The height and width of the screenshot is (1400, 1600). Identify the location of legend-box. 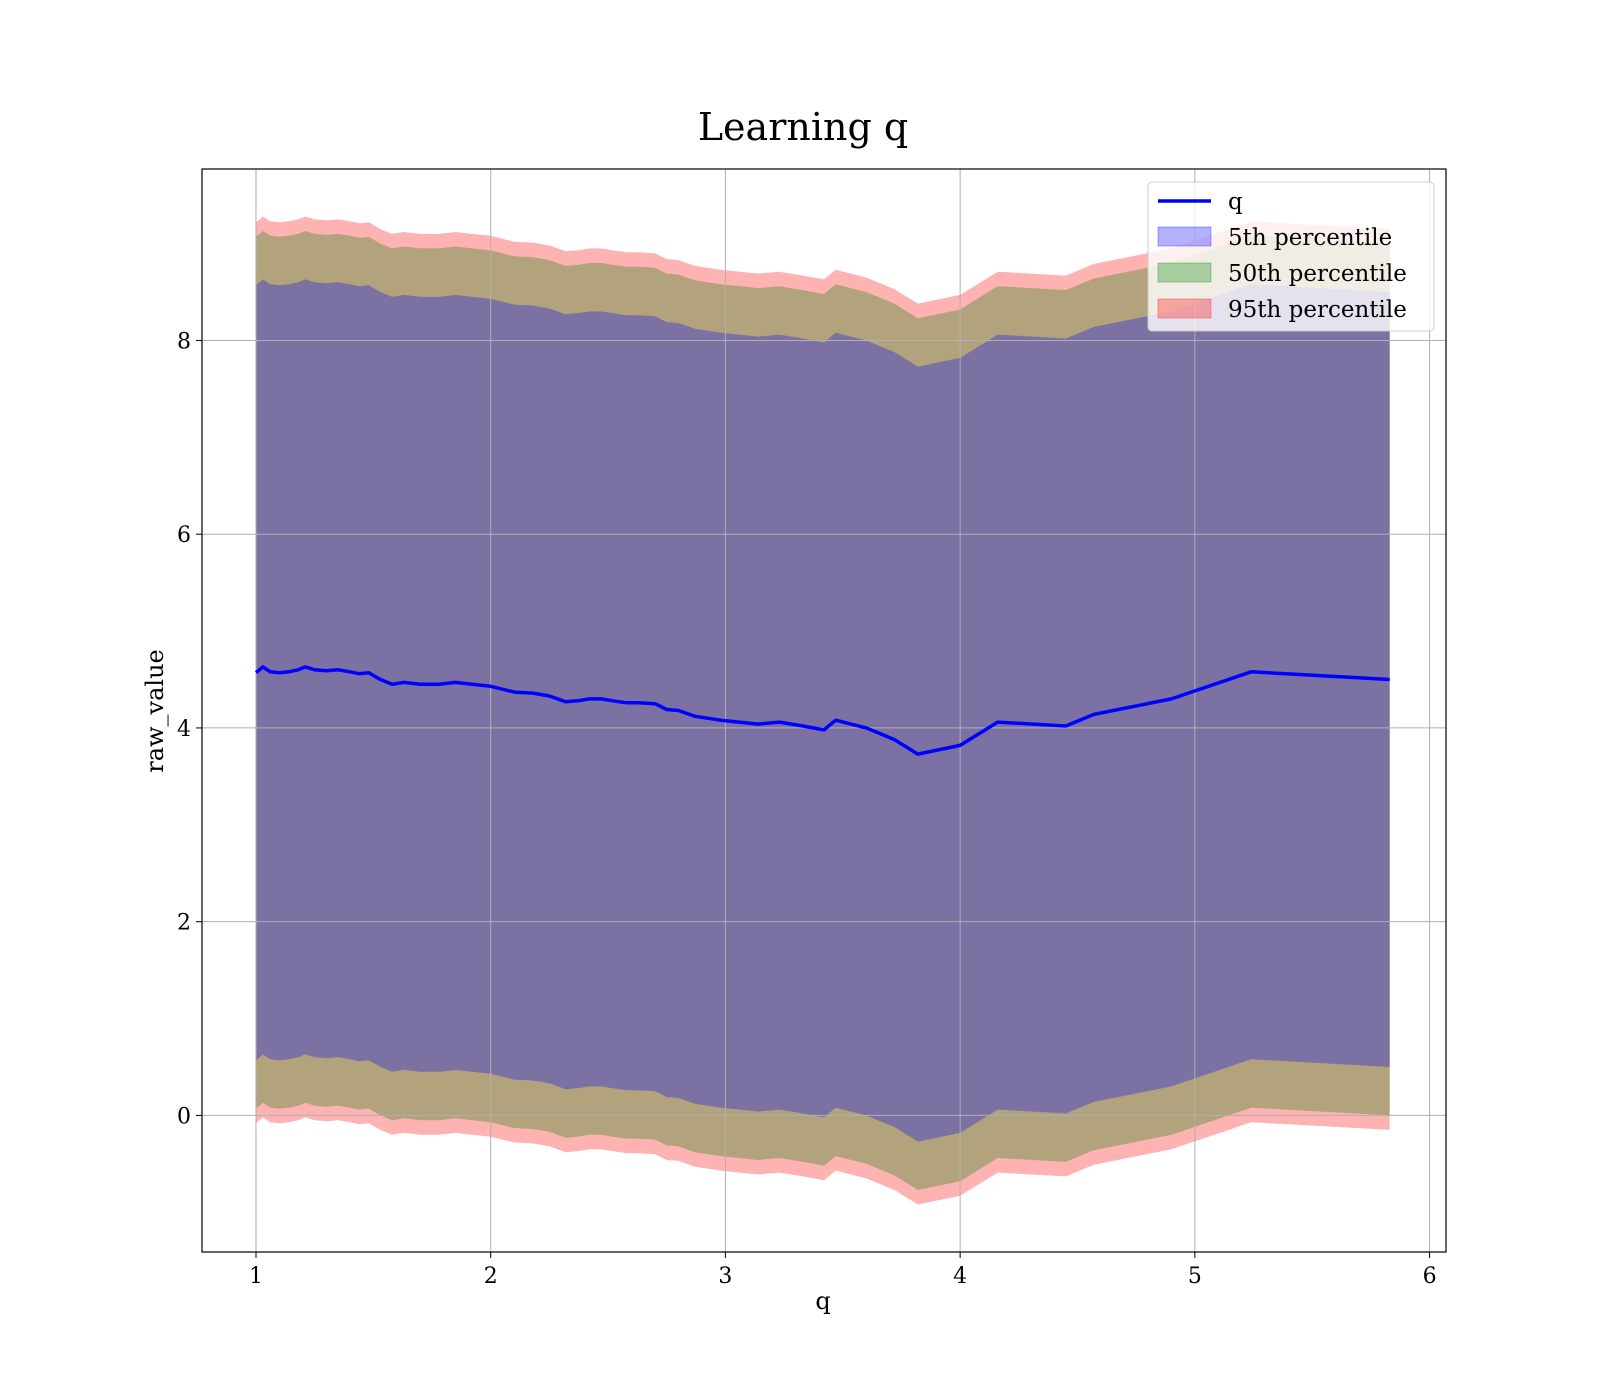
(1291, 256).